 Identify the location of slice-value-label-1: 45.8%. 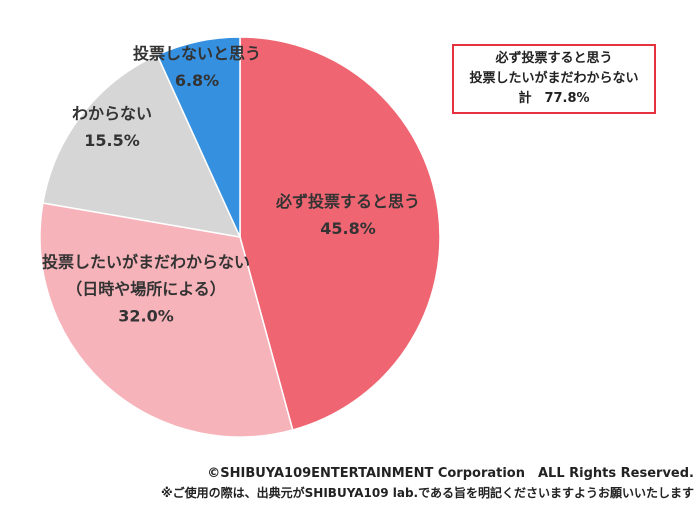
(348, 228).